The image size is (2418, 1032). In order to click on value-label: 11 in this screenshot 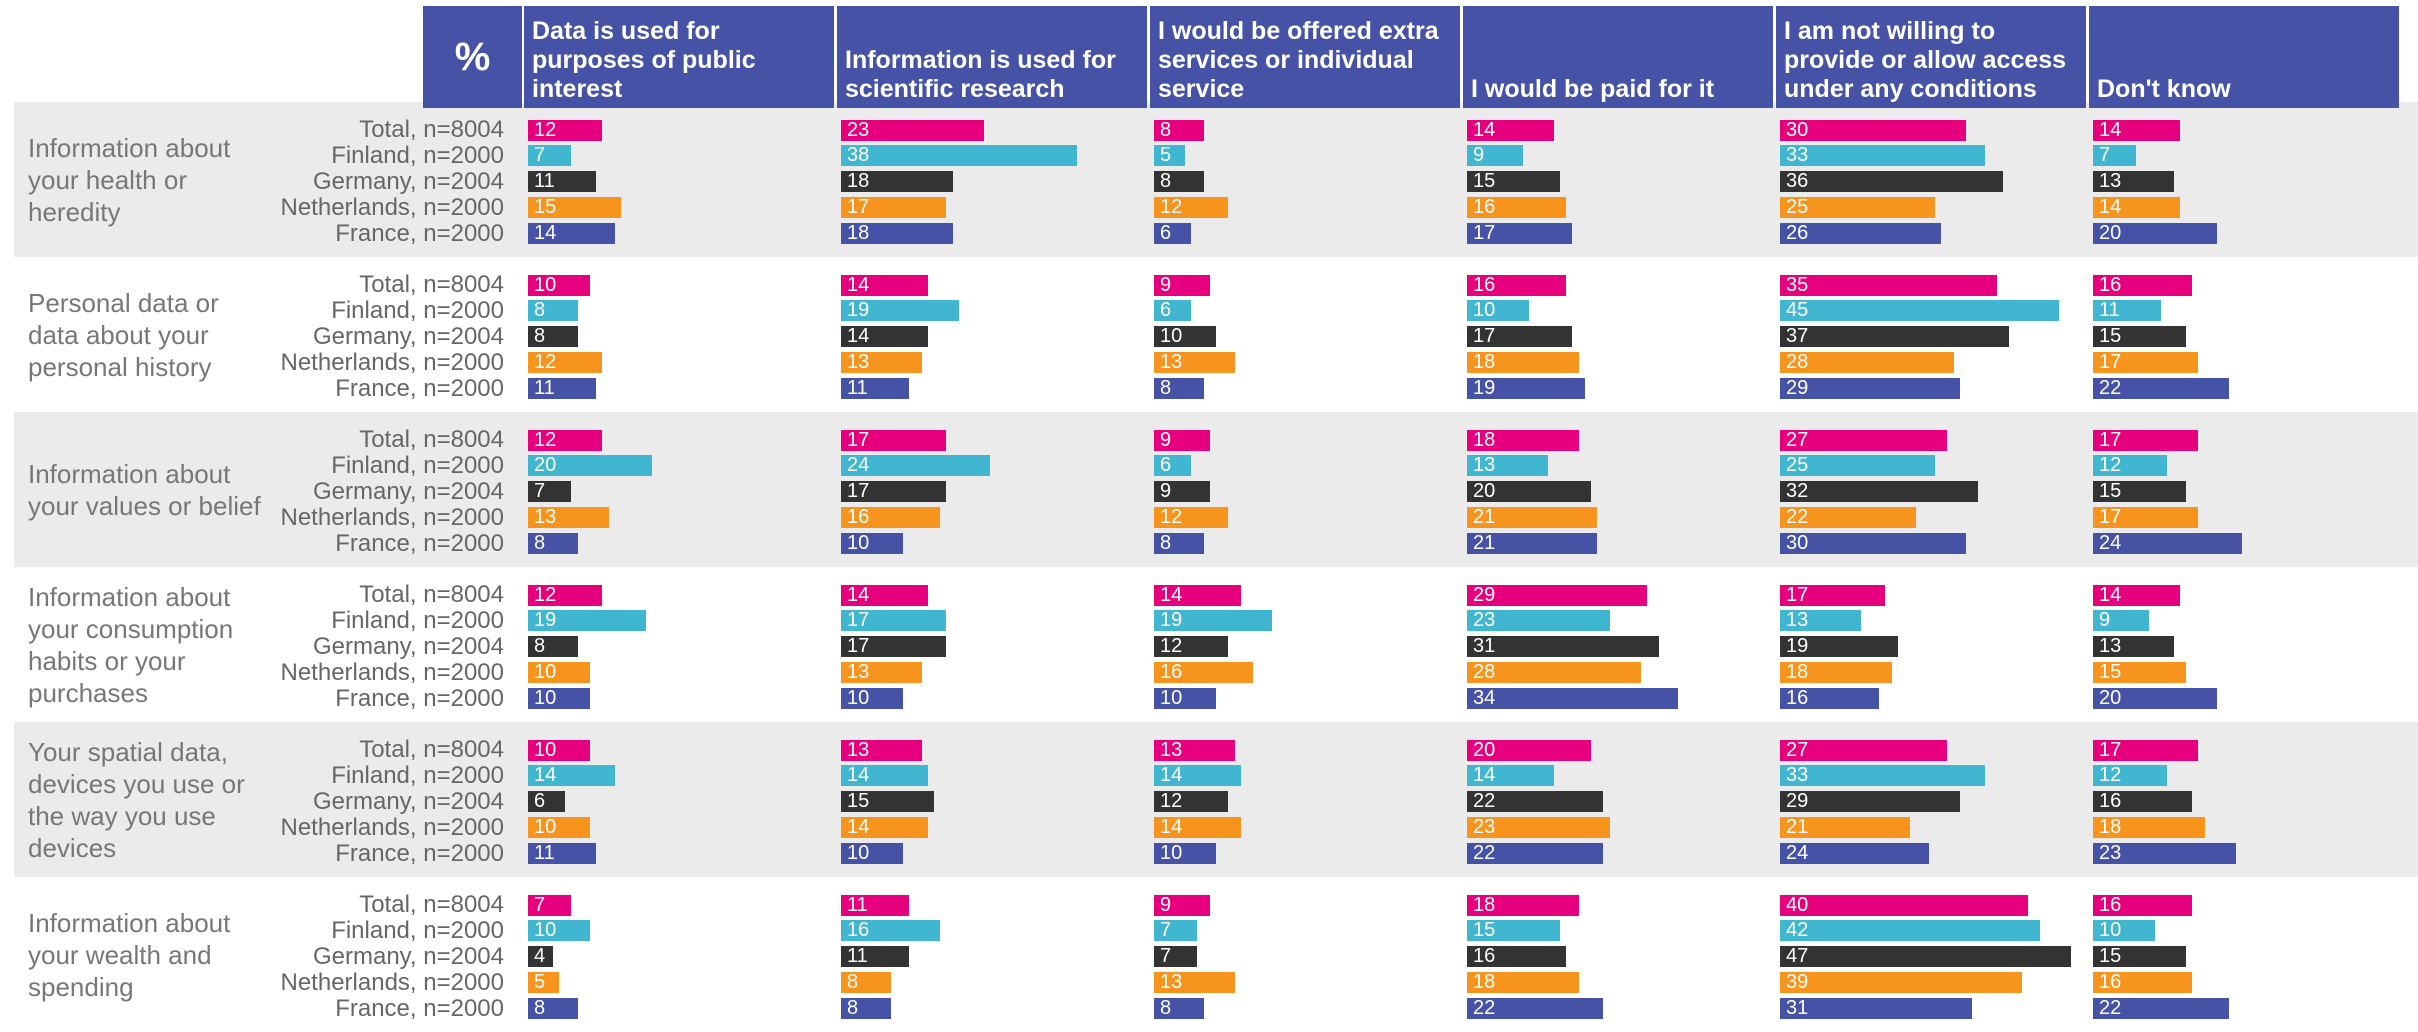, I will do `click(544, 181)`.